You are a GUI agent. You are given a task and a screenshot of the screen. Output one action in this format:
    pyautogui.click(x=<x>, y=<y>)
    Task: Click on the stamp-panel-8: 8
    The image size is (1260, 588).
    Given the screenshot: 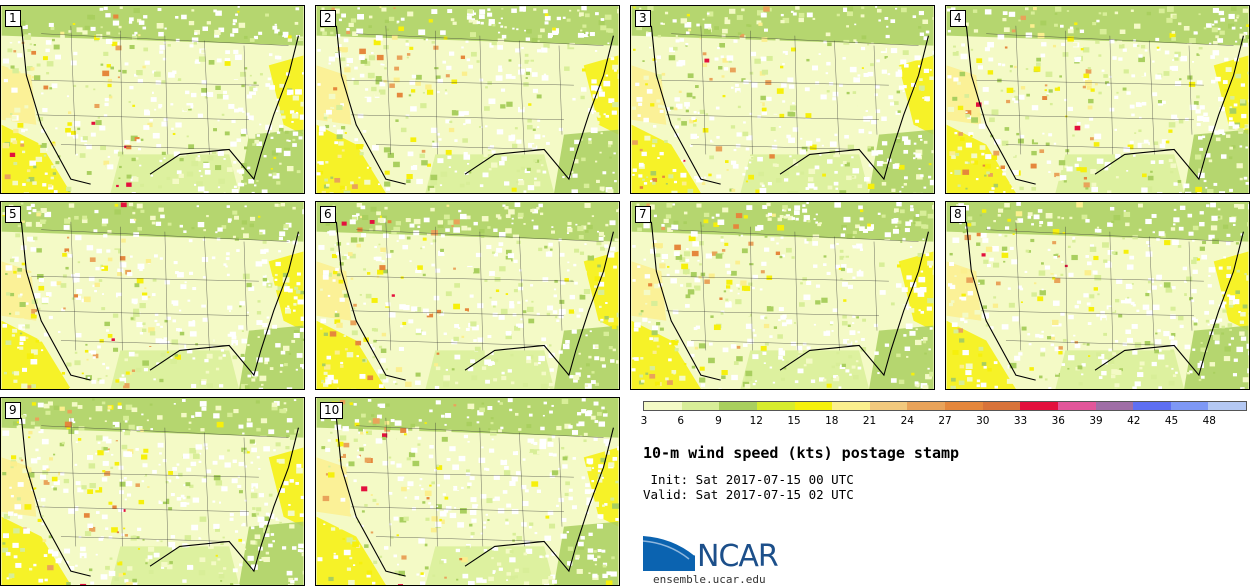 What is the action you would take?
    pyautogui.click(x=1097, y=295)
    